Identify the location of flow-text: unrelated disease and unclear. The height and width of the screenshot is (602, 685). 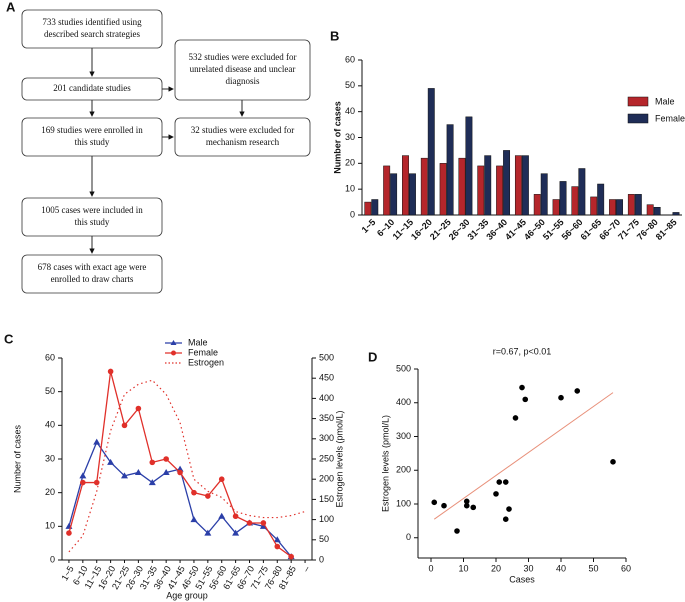
(243, 69).